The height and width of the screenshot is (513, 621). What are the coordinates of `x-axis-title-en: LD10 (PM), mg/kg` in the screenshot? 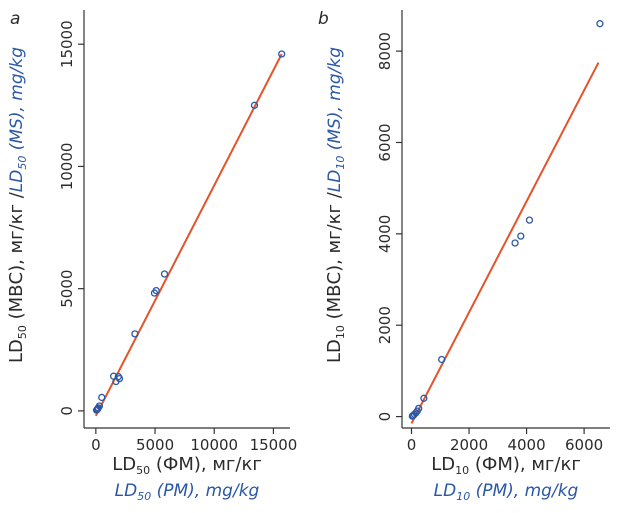 It's located at (506, 492).